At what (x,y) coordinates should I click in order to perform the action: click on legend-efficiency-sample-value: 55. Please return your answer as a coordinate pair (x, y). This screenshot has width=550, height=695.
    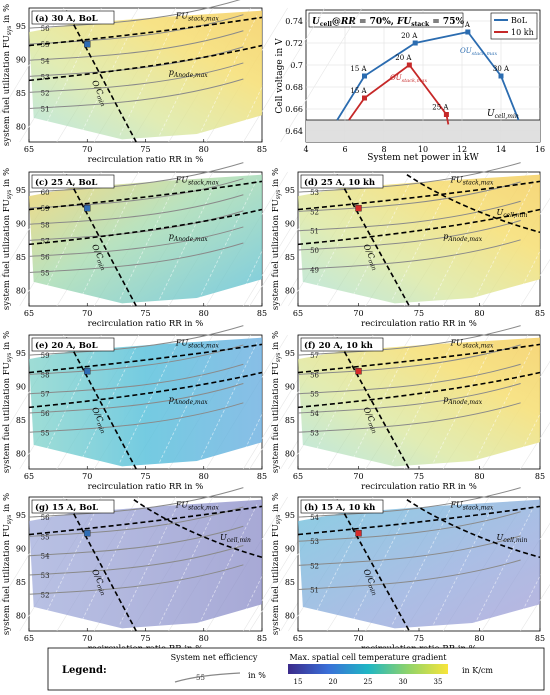
    Looking at the image, I should click on (200, 678).